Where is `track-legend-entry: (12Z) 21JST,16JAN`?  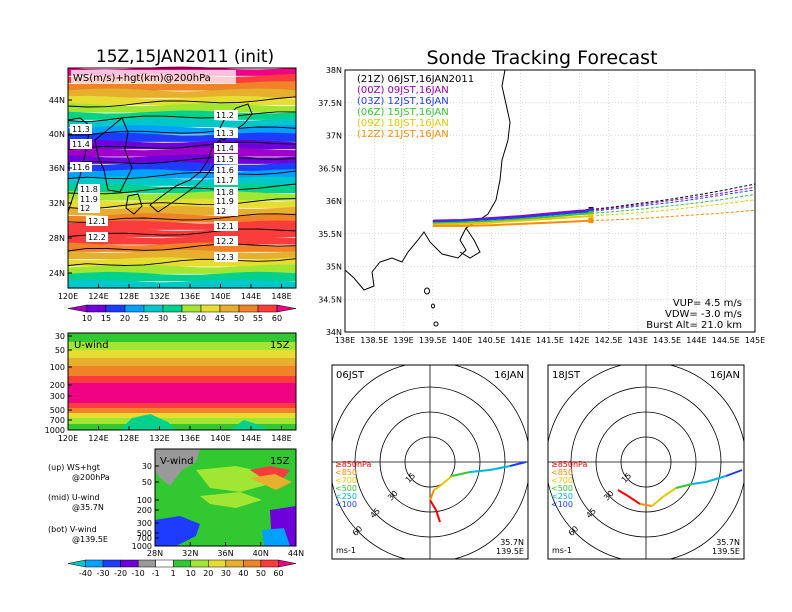
track-legend-entry: (12Z) 21JST,16JAN is located at coordinates (403, 134).